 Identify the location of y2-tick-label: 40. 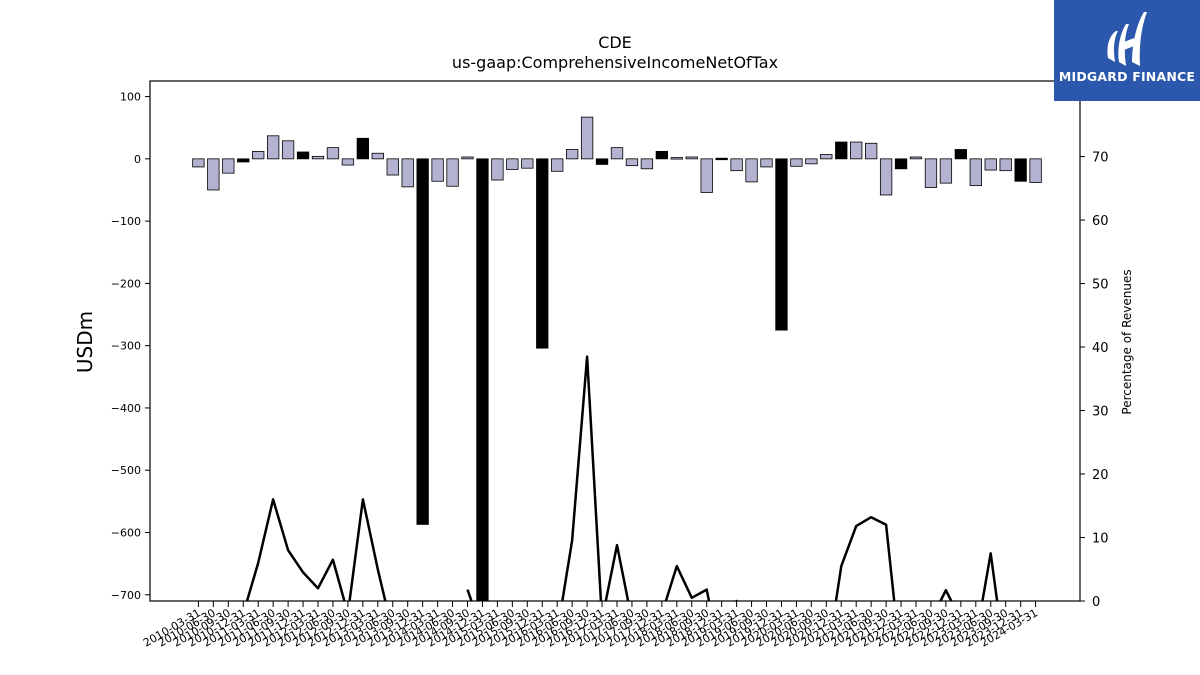
(1100, 348).